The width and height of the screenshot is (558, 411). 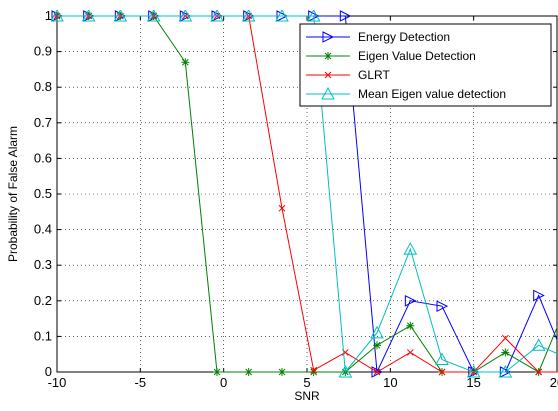 I want to click on x-tick-label: -5, so click(x=141, y=382).